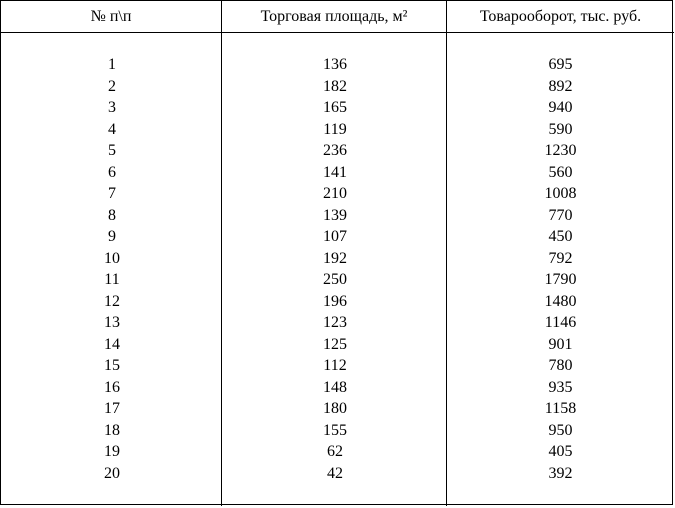 The height and width of the screenshot is (508, 675). I want to click on table-row: 17 180 1158, so click(337, 409).